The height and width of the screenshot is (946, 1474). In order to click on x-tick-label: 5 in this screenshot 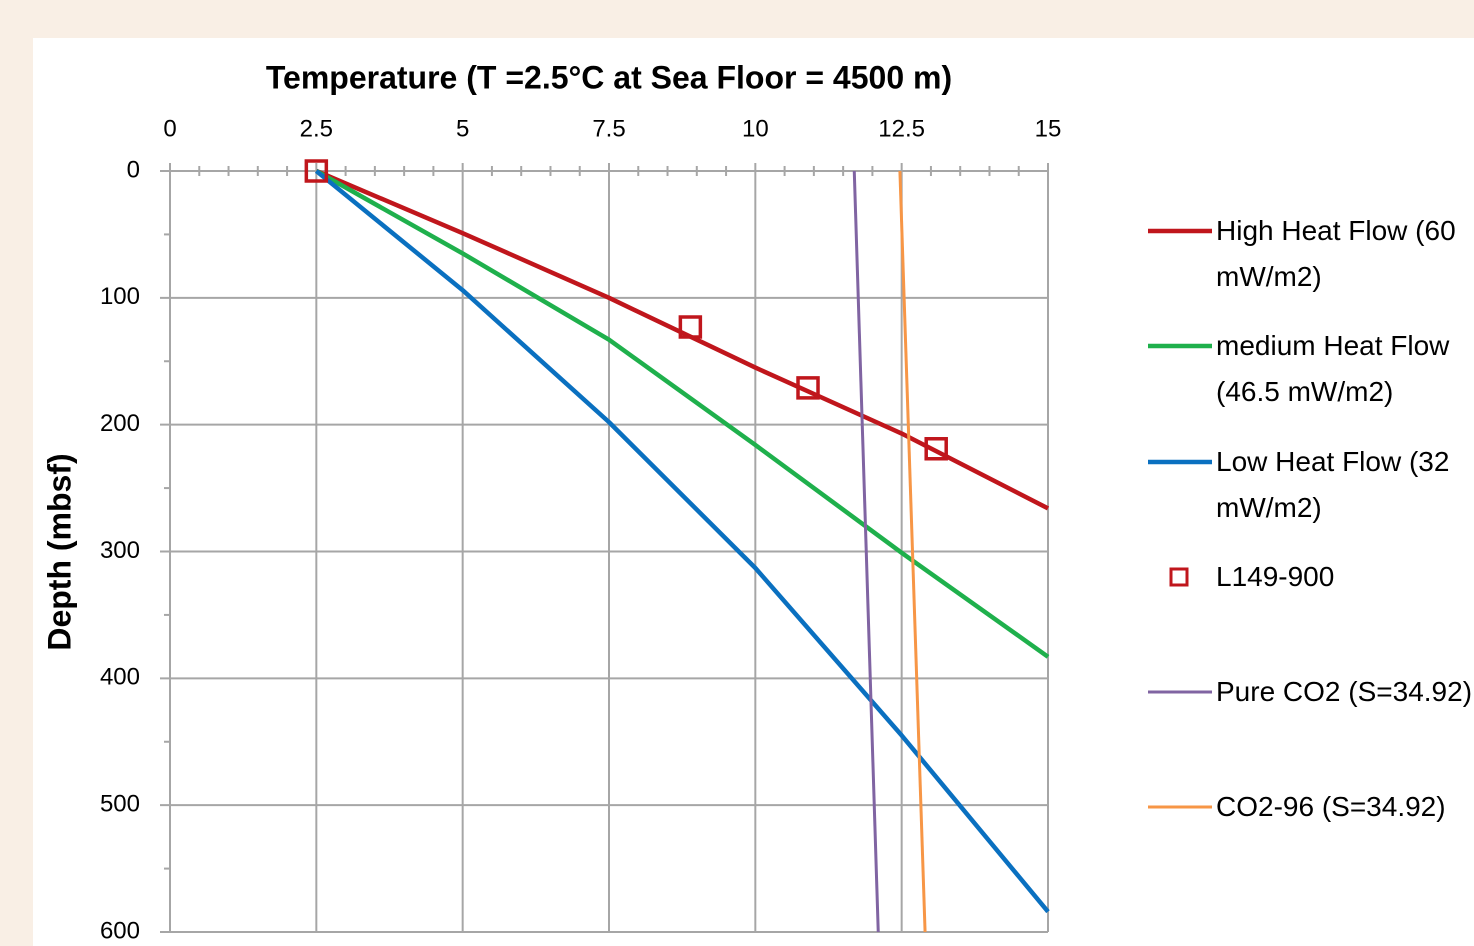, I will do `click(462, 128)`.